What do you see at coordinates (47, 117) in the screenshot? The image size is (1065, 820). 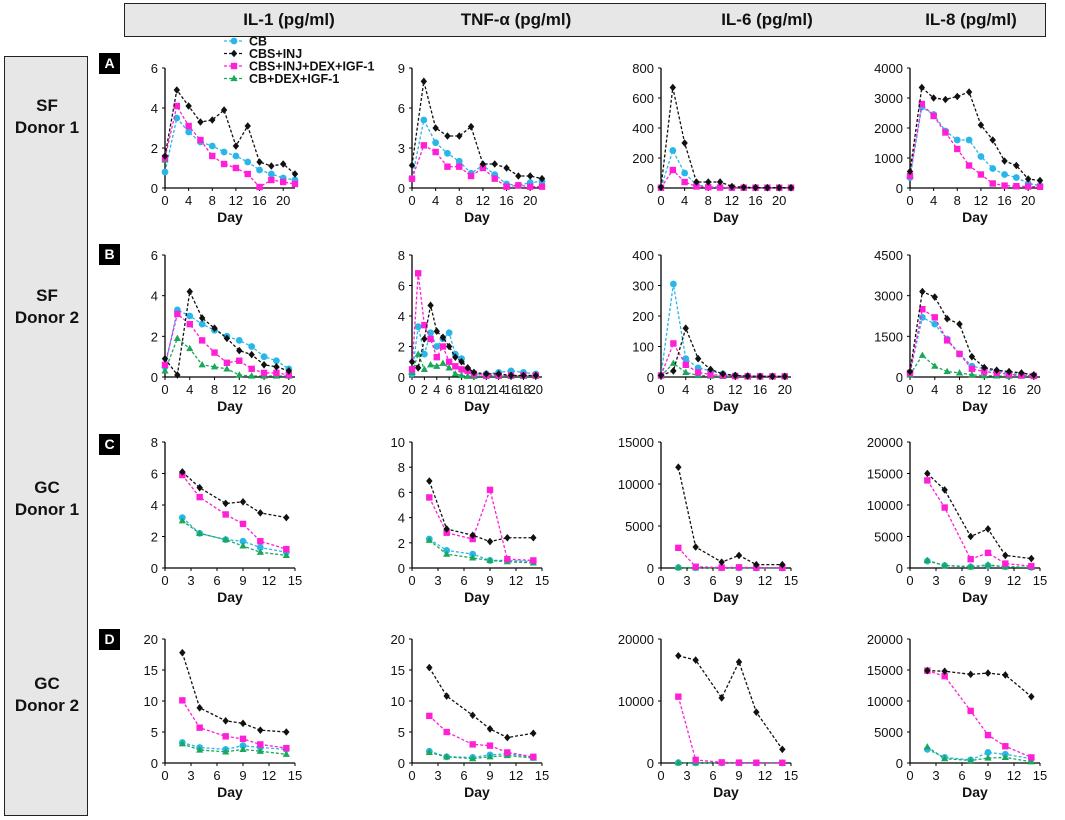 I see `row-title-sf-donor-1: SF Donor 1` at bounding box center [47, 117].